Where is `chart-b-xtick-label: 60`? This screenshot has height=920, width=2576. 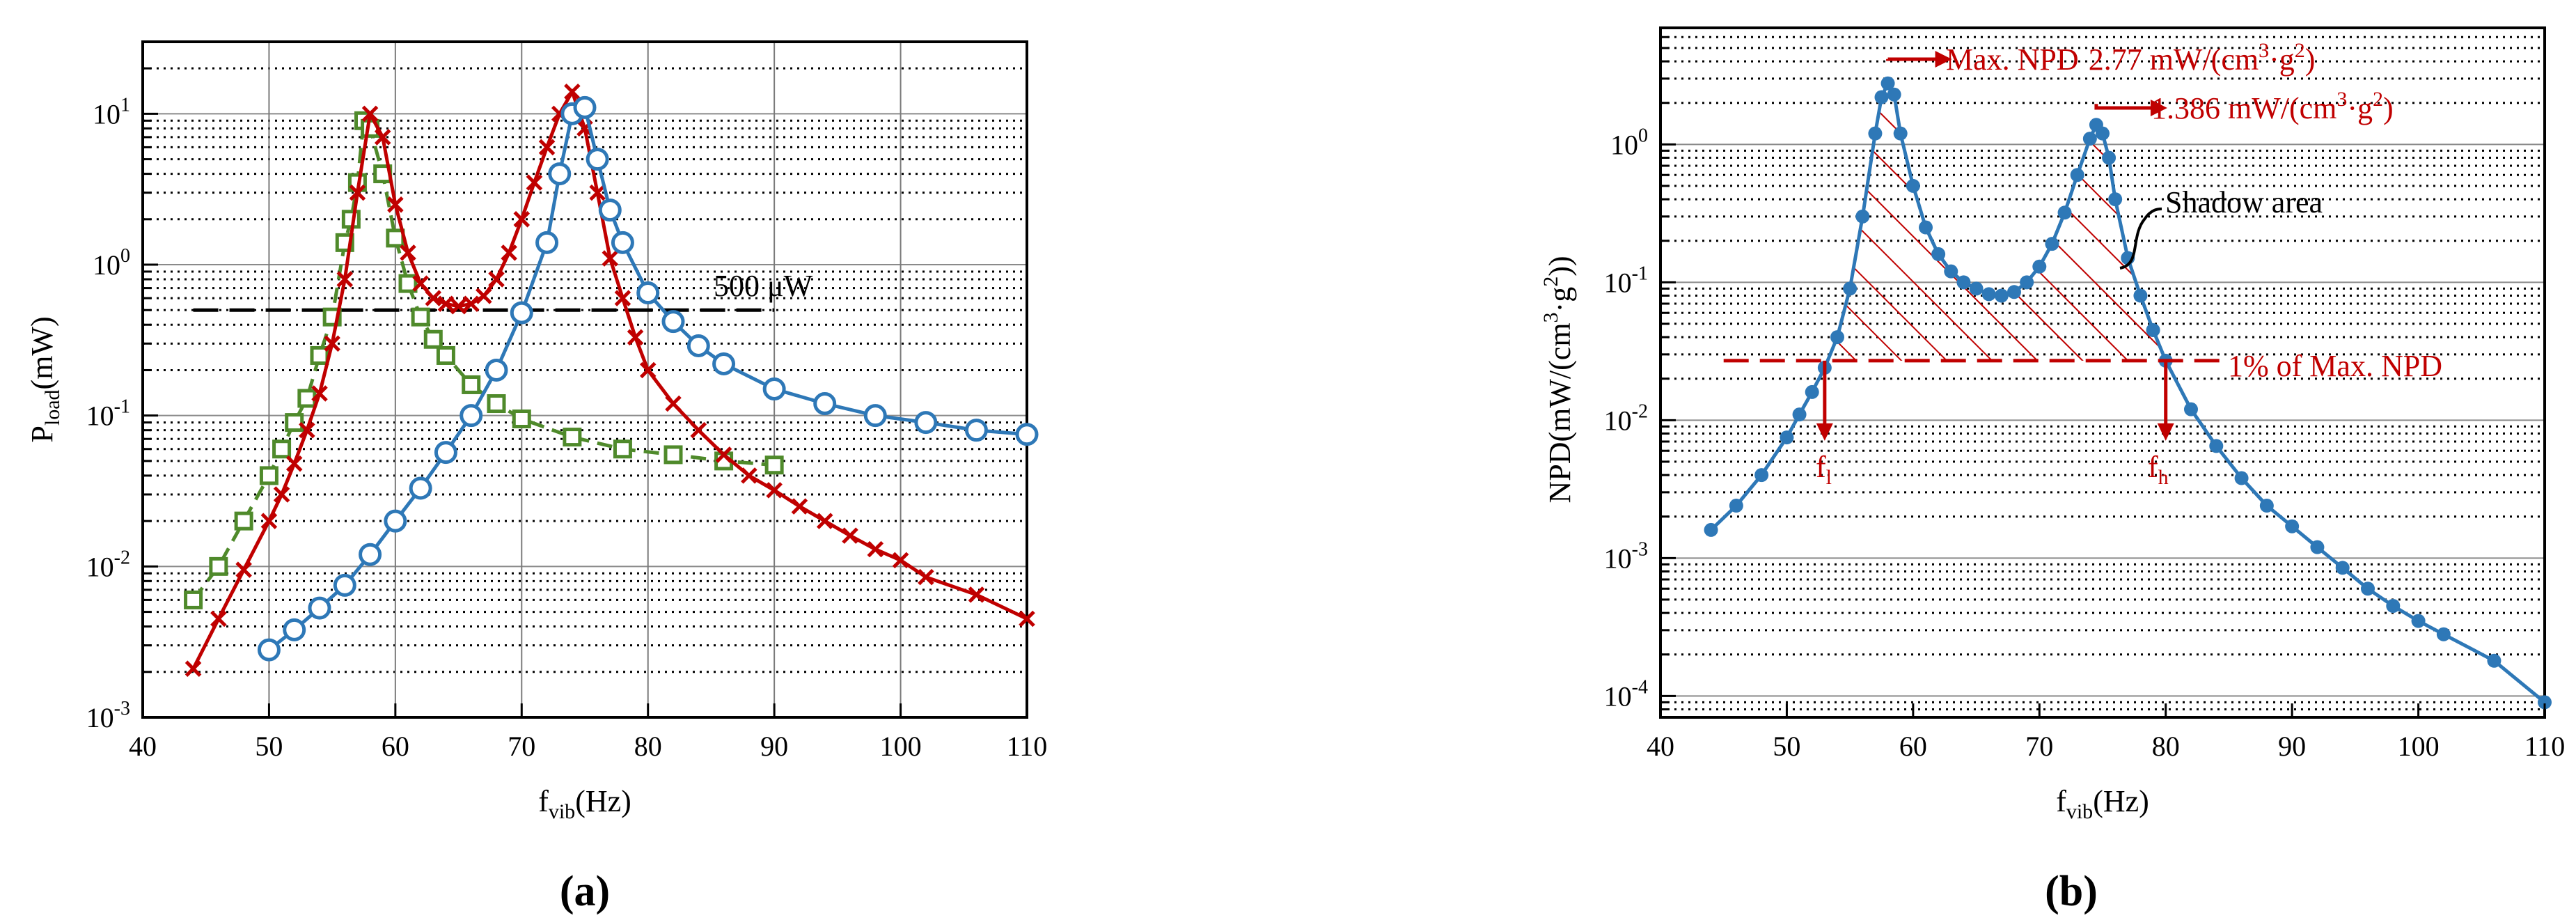 chart-b-xtick-label: 60 is located at coordinates (1913, 747).